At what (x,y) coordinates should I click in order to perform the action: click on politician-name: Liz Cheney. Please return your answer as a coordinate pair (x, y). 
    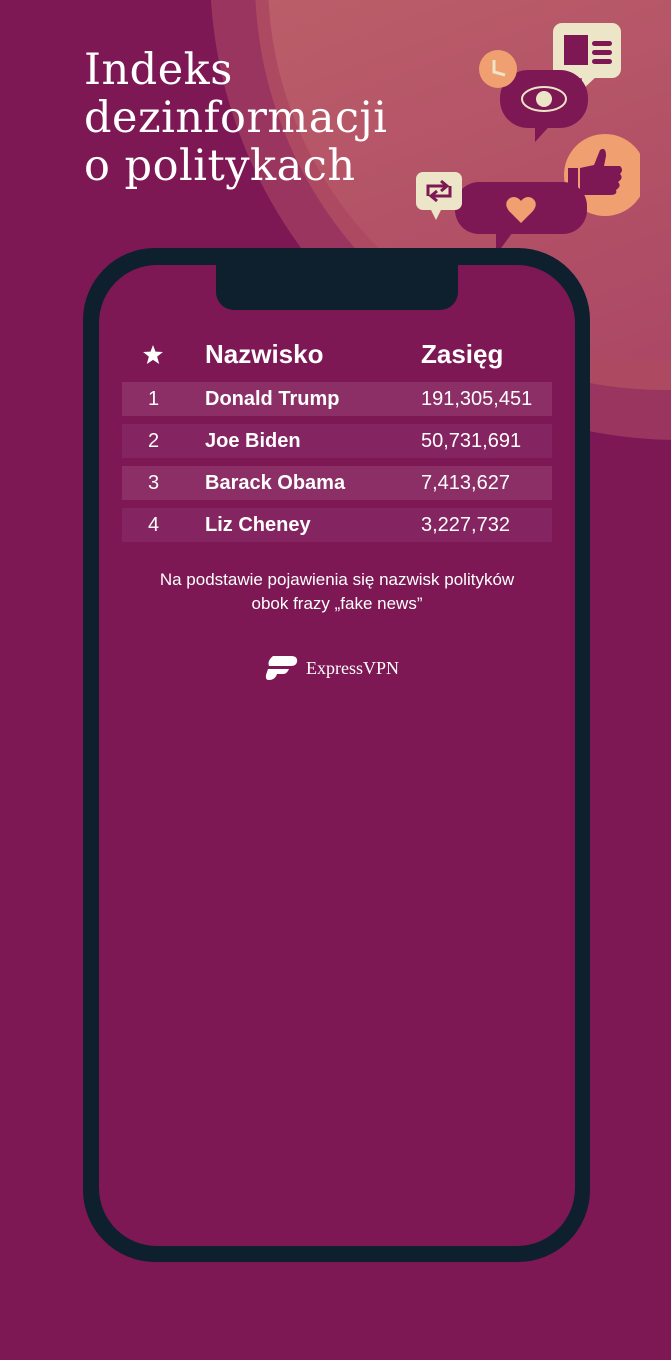
    Looking at the image, I should click on (258, 525).